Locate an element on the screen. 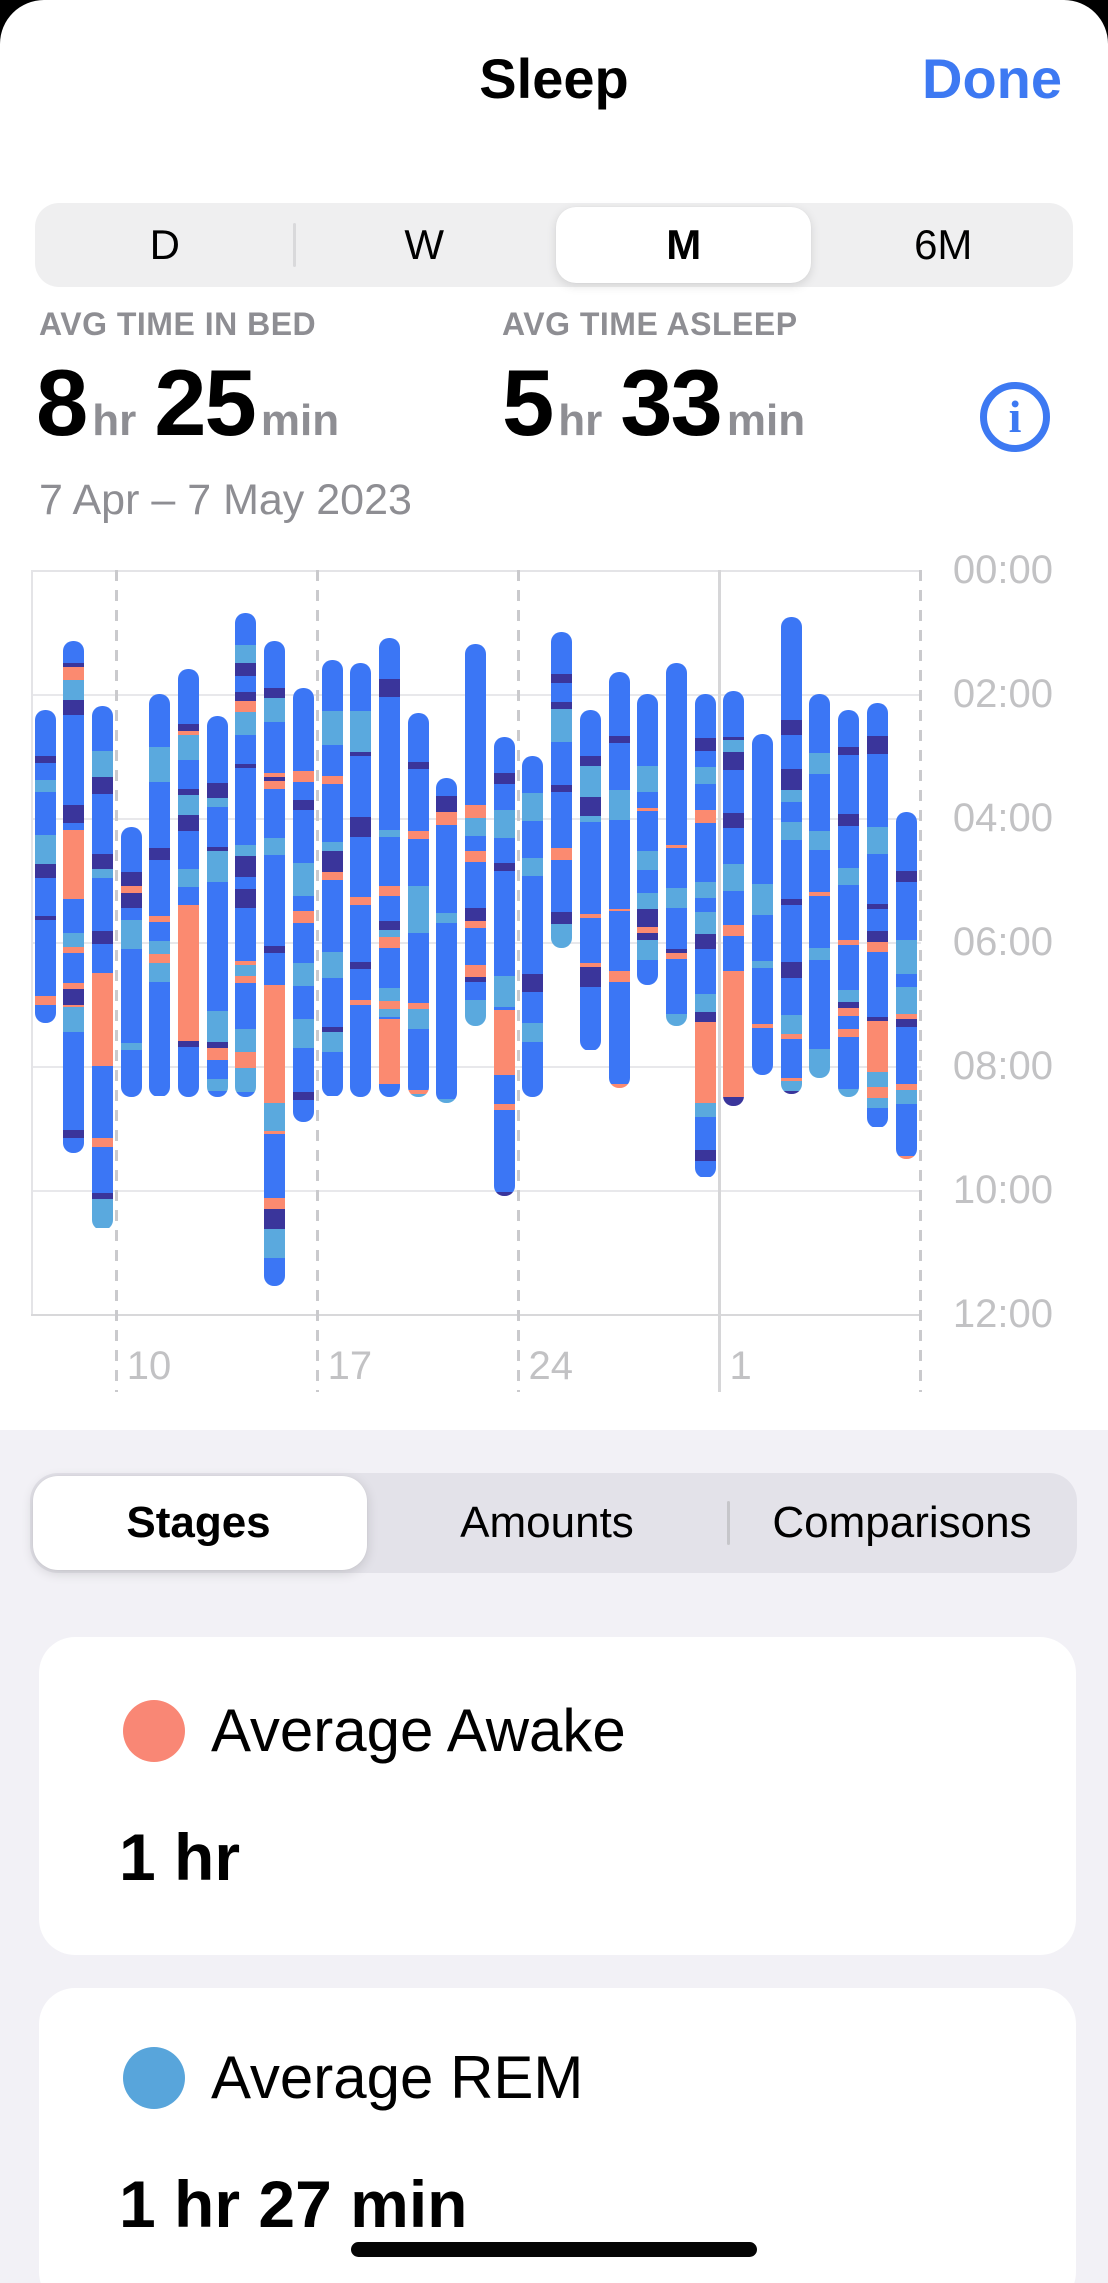  tab-amounts: Amounts is located at coordinates (547, 1522).